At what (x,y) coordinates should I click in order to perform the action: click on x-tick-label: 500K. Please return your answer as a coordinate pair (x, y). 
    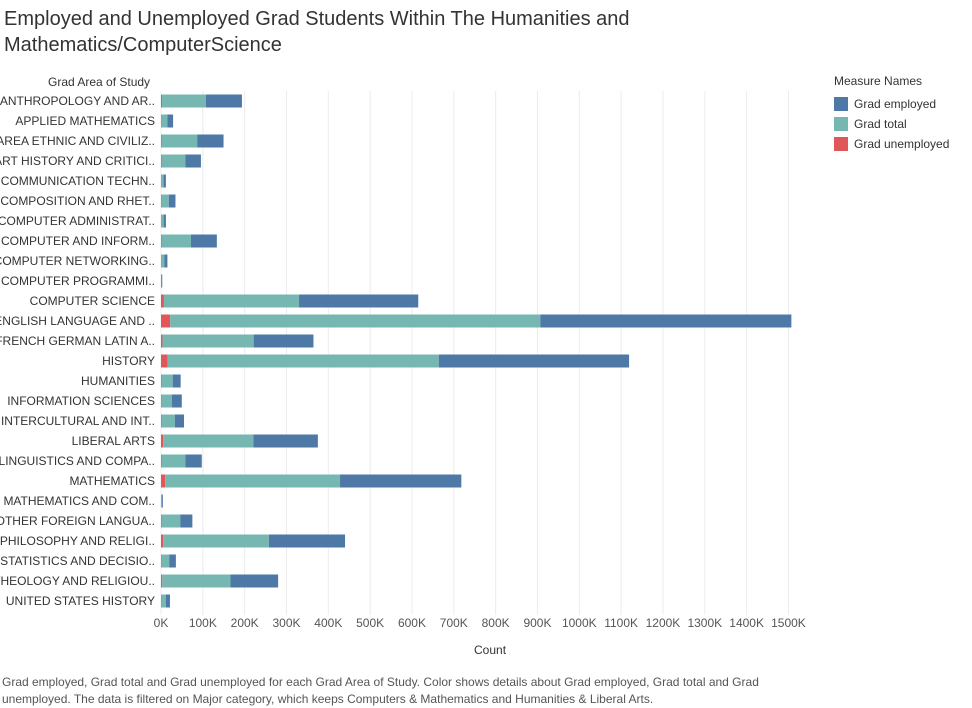
    Looking at the image, I should click on (370, 623).